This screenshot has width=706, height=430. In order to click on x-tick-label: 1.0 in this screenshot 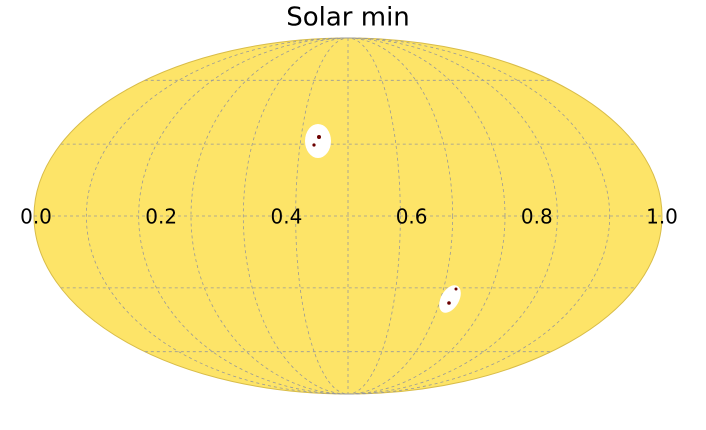, I will do `click(662, 217)`.